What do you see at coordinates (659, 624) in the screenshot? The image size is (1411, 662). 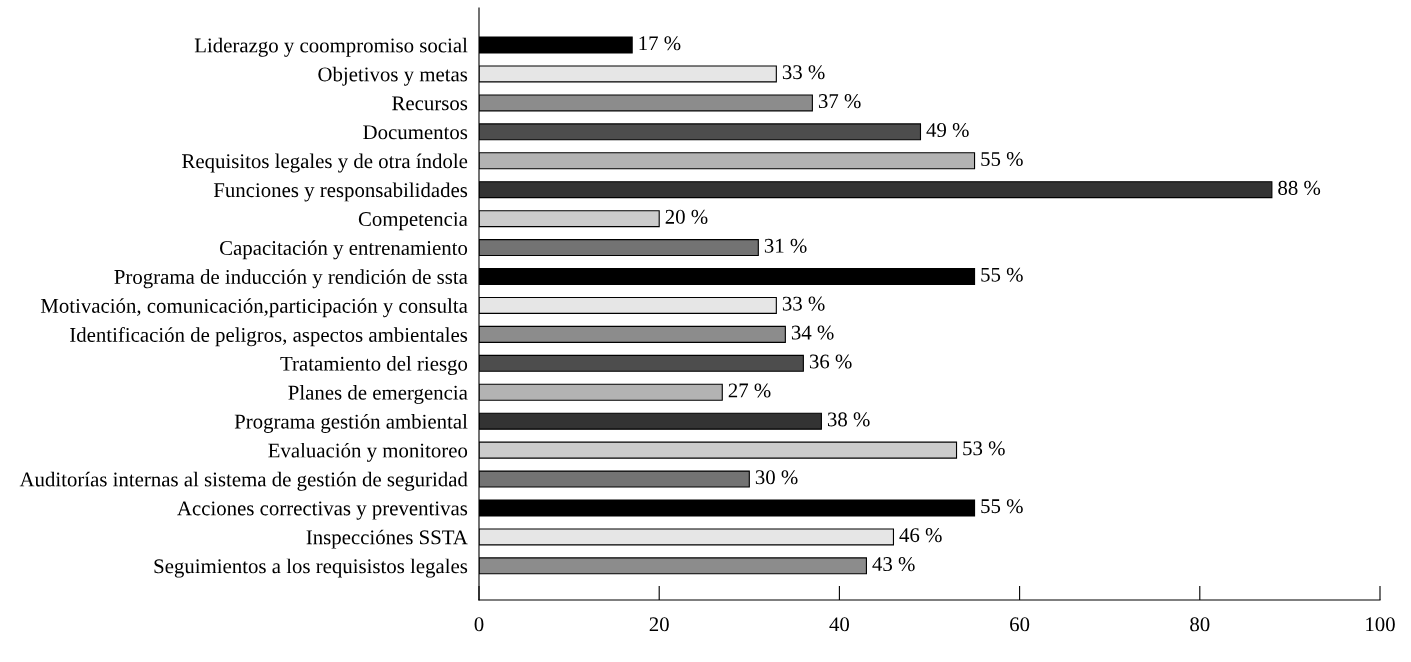 I see `x-tick-label: 20` at bounding box center [659, 624].